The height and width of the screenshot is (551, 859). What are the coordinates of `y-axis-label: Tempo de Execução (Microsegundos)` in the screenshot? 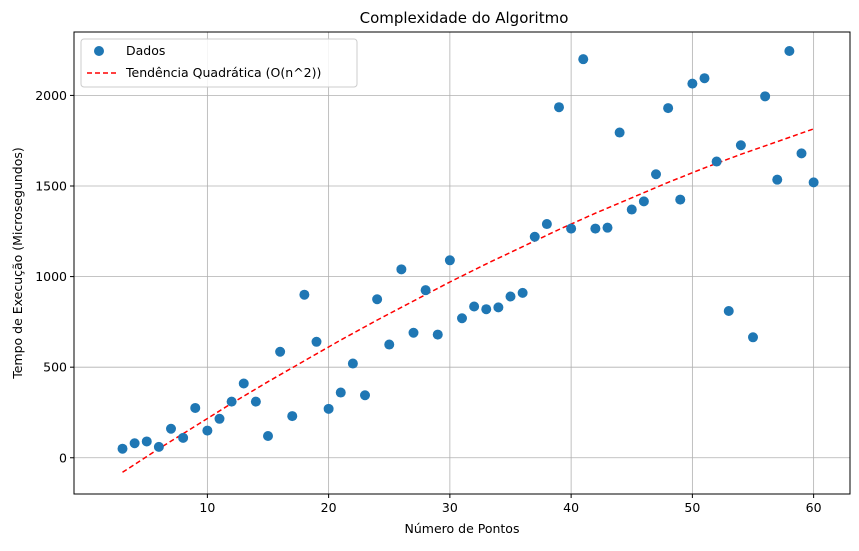 It's located at (17, 263).